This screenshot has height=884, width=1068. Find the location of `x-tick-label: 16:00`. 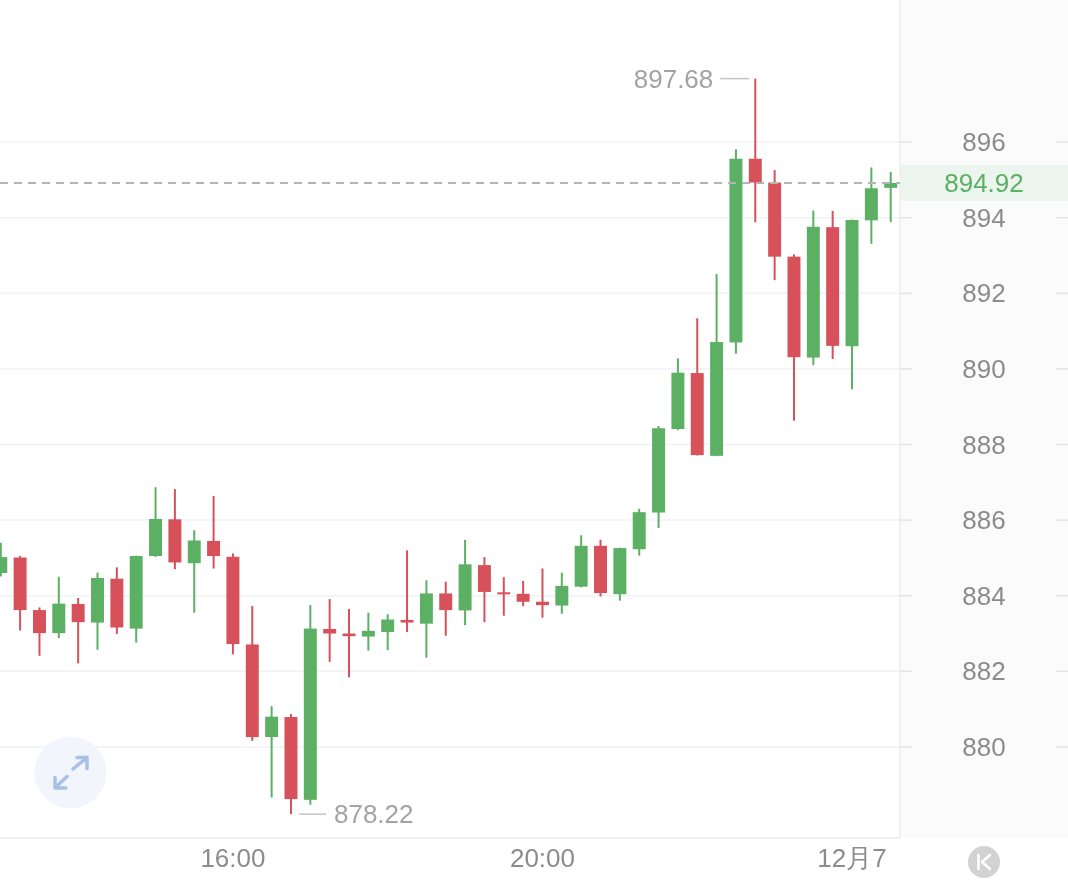

x-tick-label: 16:00 is located at coordinates (233, 858).